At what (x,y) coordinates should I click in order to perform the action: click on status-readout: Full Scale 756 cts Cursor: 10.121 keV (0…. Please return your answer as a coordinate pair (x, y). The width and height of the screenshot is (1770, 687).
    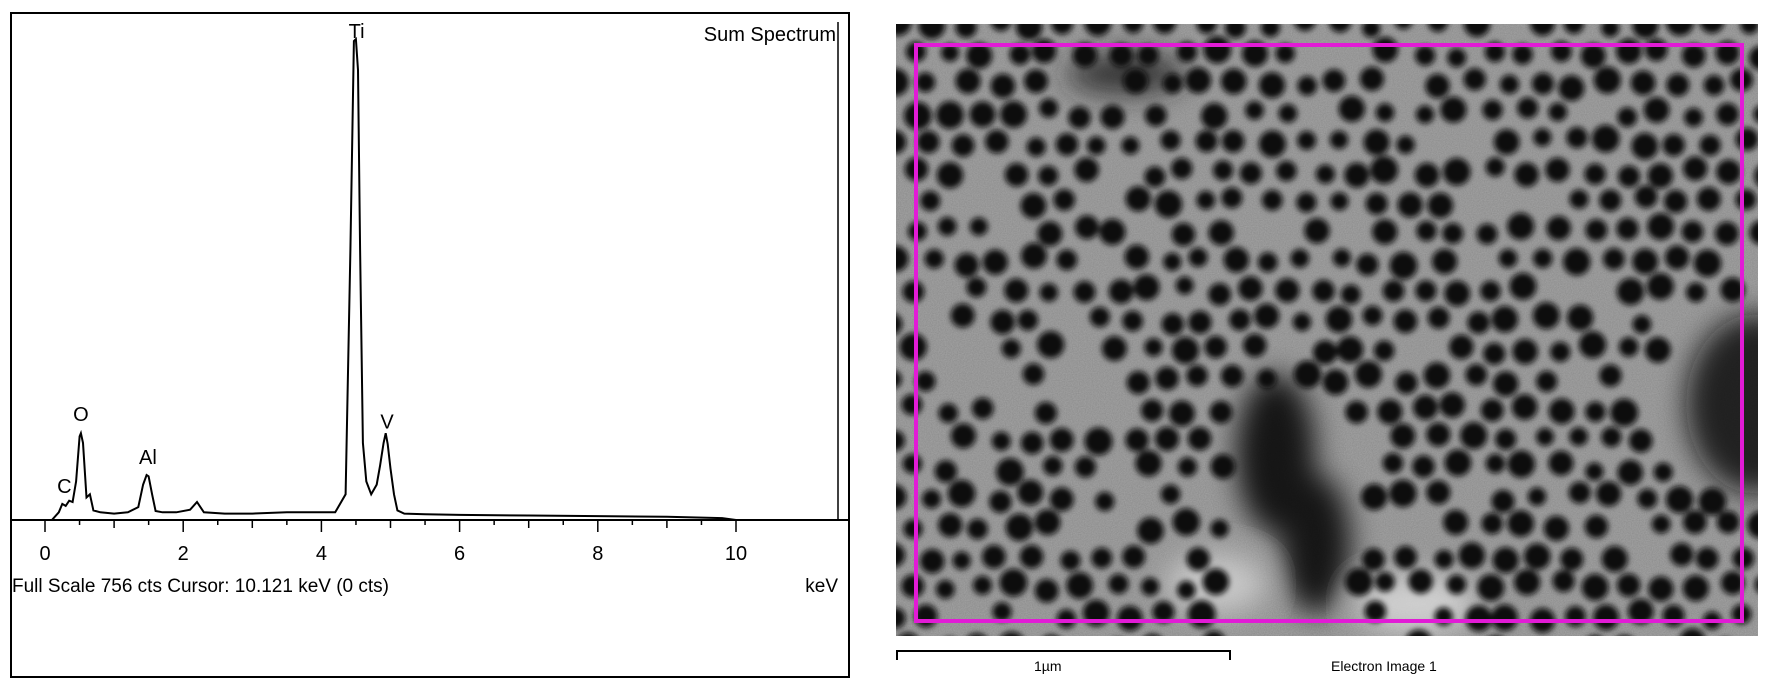
    Looking at the image, I should click on (200, 586).